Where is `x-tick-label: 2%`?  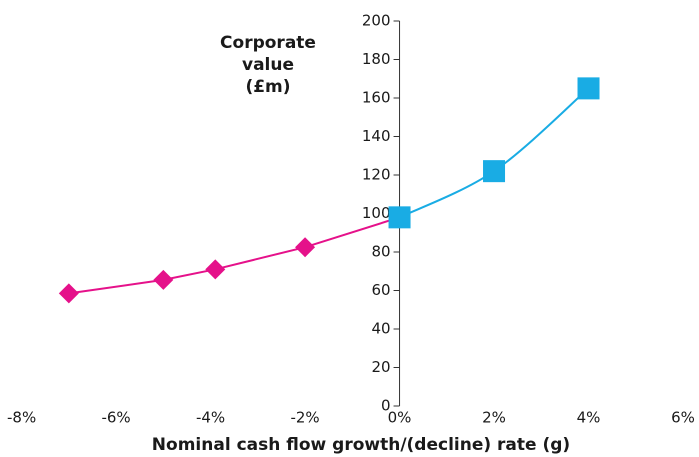
x-tick-label: 2% is located at coordinates (494, 418).